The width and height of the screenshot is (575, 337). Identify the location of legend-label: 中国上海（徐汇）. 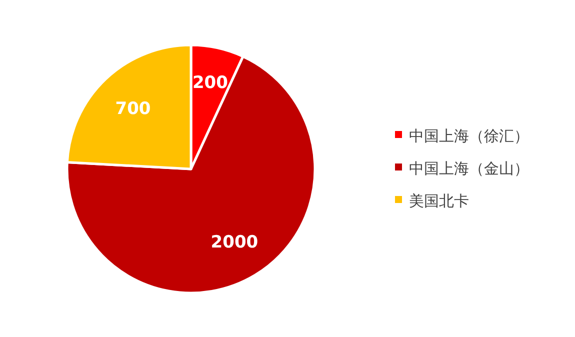
(469, 136).